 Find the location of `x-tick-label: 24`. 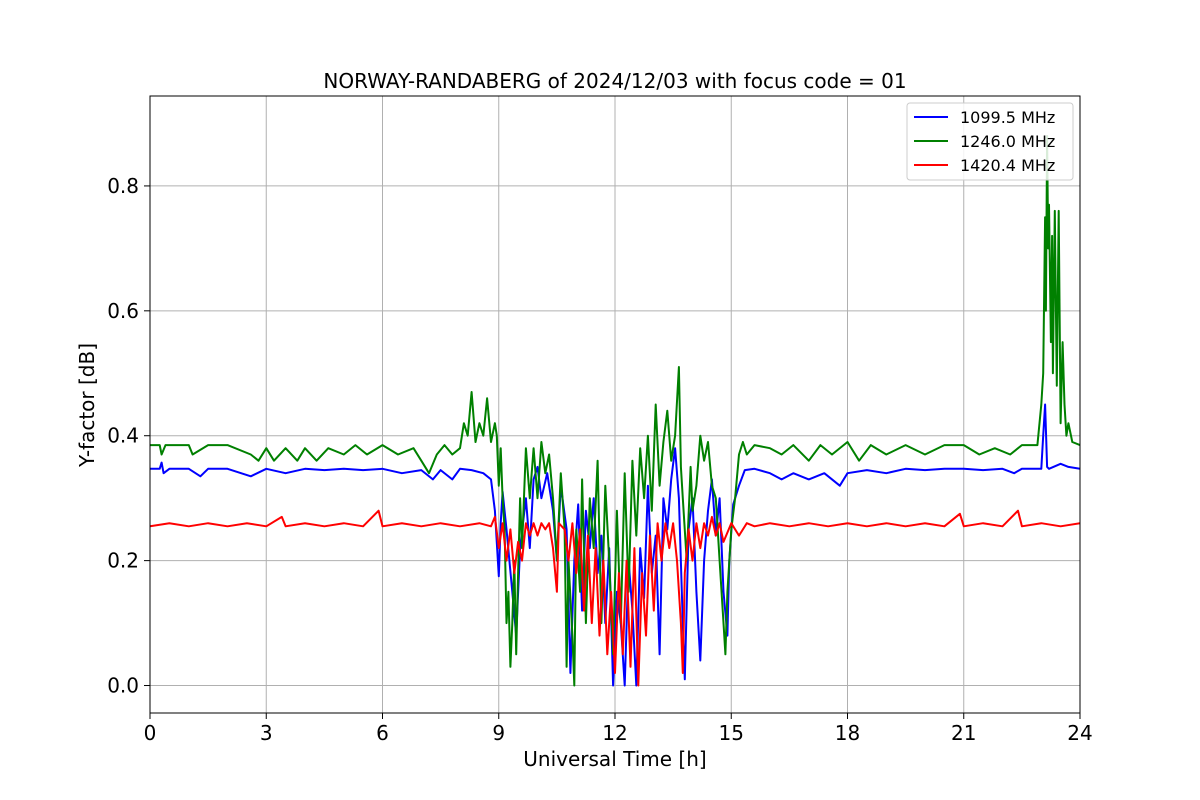

x-tick-label: 24 is located at coordinates (1079, 733).